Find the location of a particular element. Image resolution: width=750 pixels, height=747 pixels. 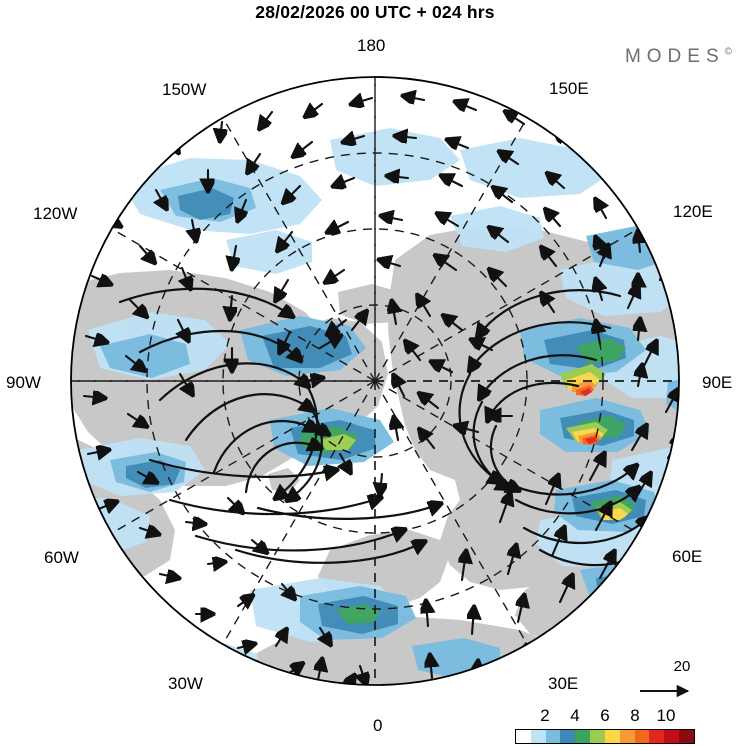

colorbar-tick-10: 10 is located at coordinates (666, 715).